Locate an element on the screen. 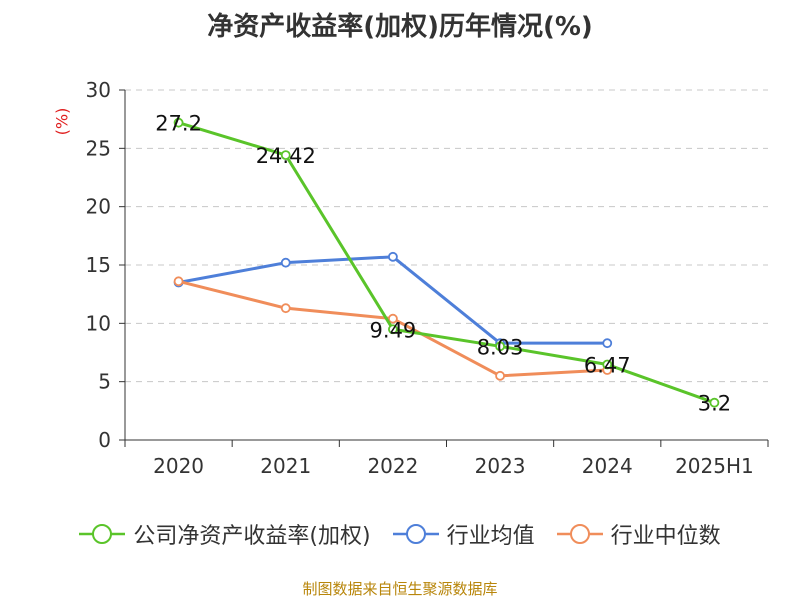 The height and width of the screenshot is (600, 800). data-label: 9.49 is located at coordinates (393, 330).